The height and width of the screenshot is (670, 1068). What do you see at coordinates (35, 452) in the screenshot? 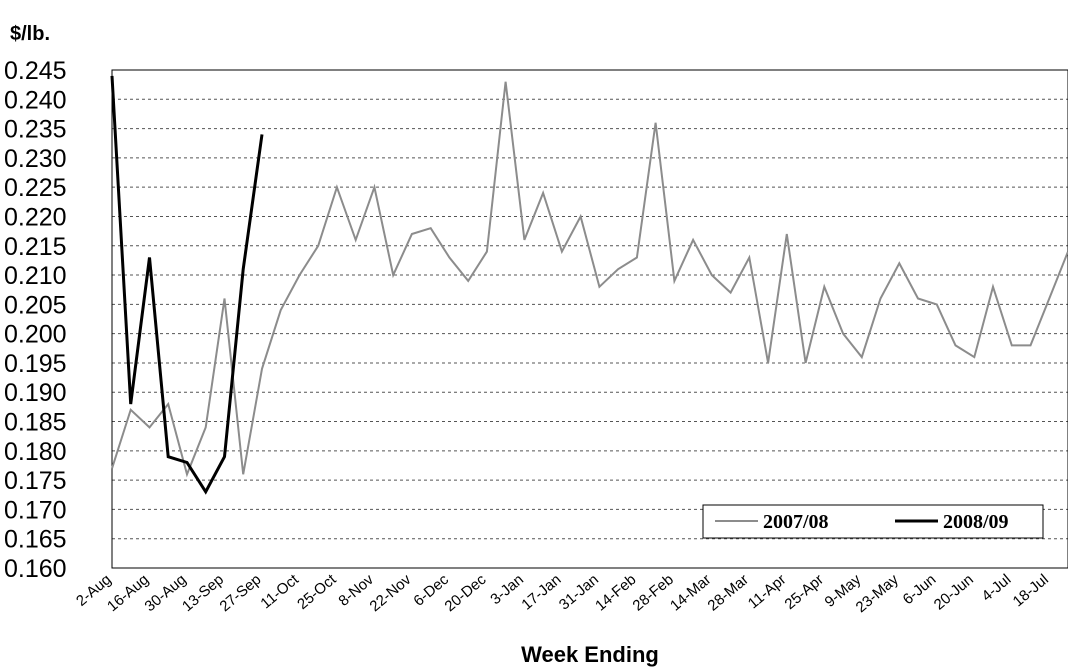
I see `y-tick-label: 0.180` at bounding box center [35, 452].